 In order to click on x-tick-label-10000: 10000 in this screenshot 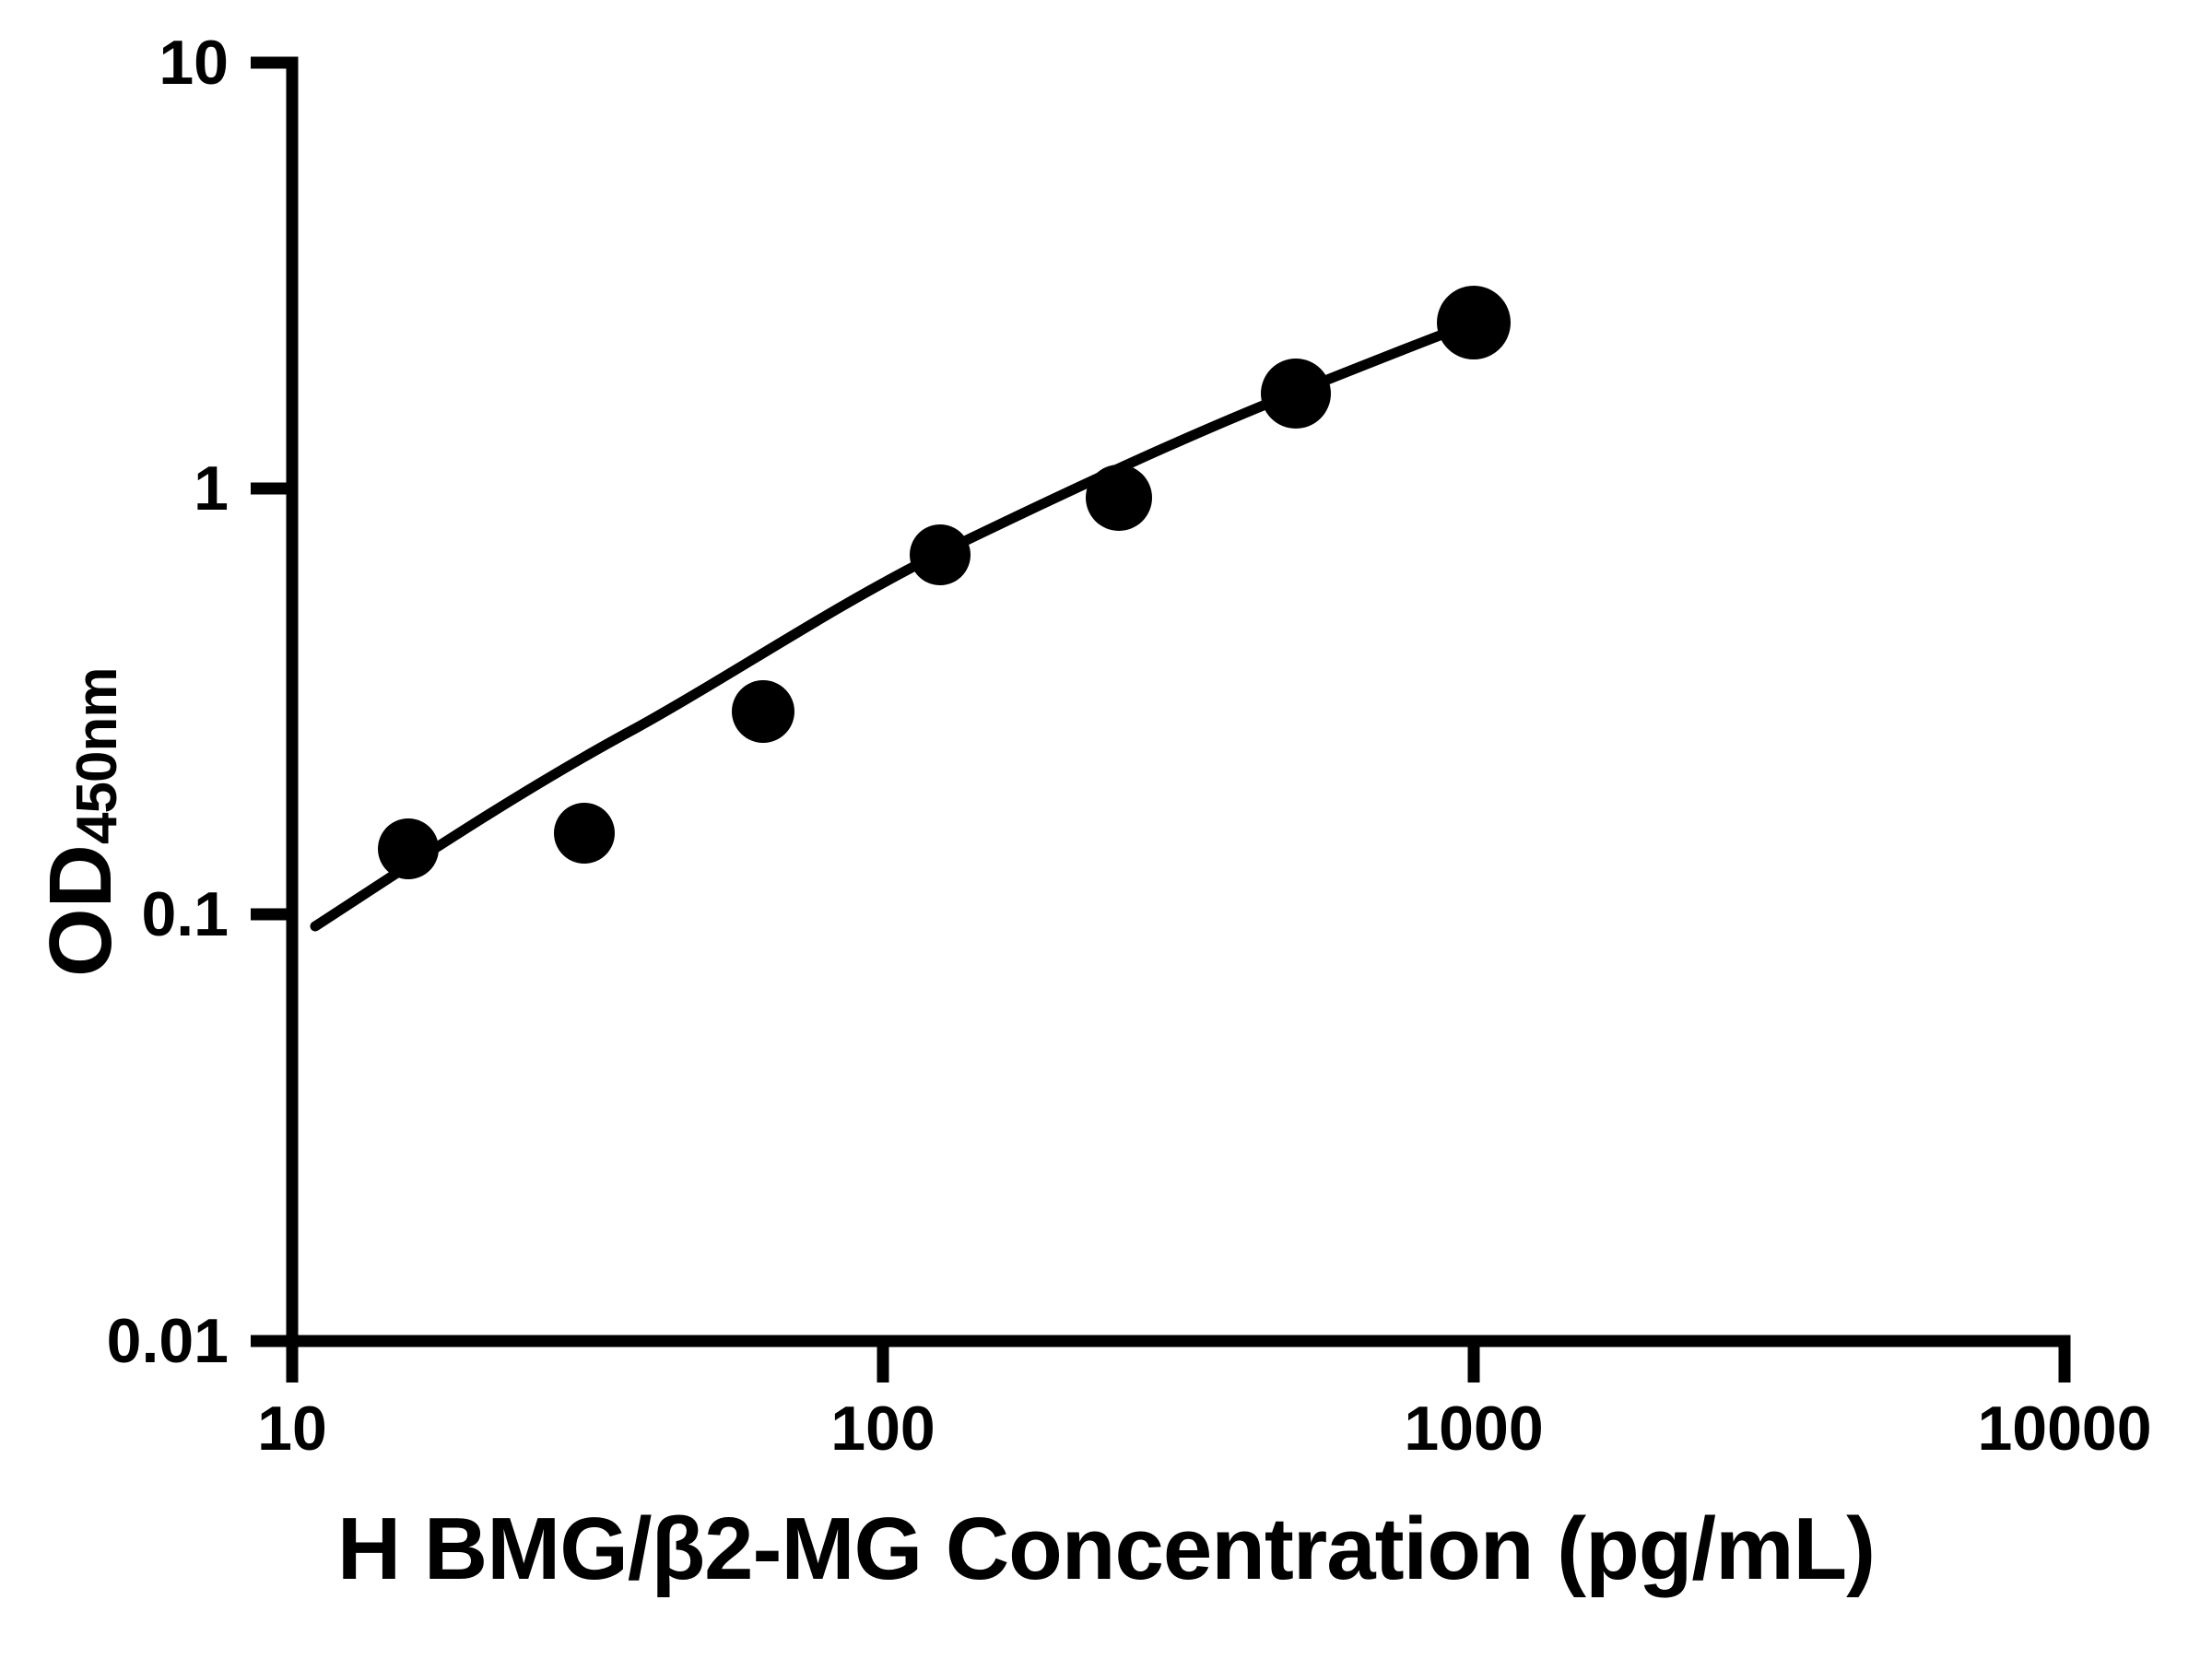, I will do `click(2064, 1429)`.